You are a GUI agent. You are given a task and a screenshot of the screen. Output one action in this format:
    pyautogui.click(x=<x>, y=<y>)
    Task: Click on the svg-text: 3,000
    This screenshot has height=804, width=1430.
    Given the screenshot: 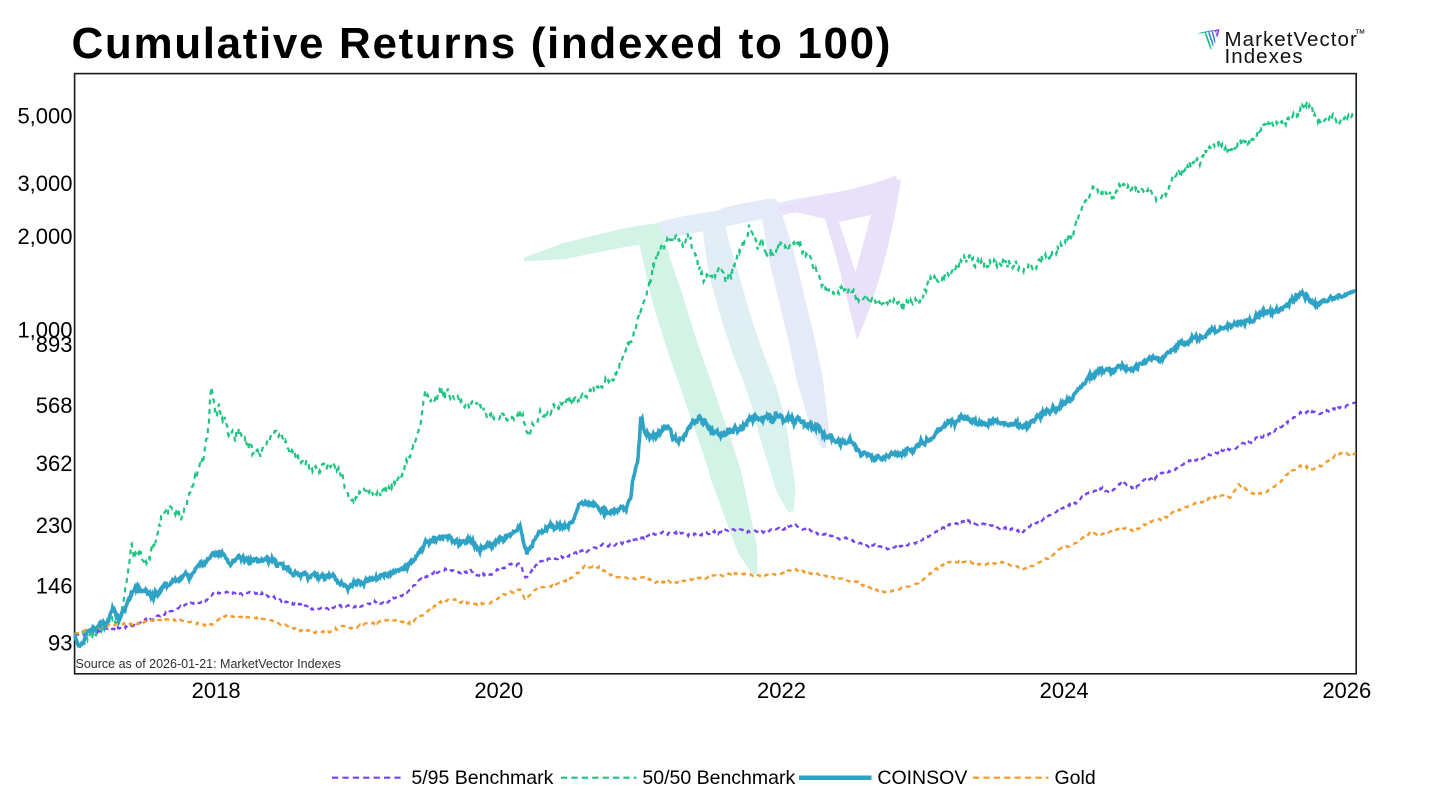 What is the action you would take?
    pyautogui.click(x=44, y=183)
    